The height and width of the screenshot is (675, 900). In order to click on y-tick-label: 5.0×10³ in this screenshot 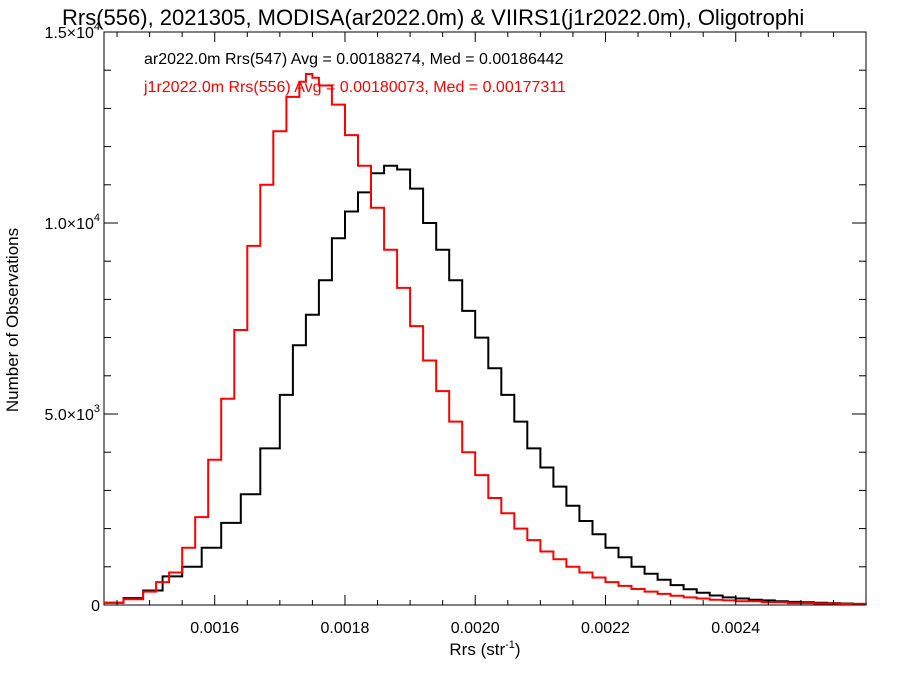, I will do `click(72, 413)`.